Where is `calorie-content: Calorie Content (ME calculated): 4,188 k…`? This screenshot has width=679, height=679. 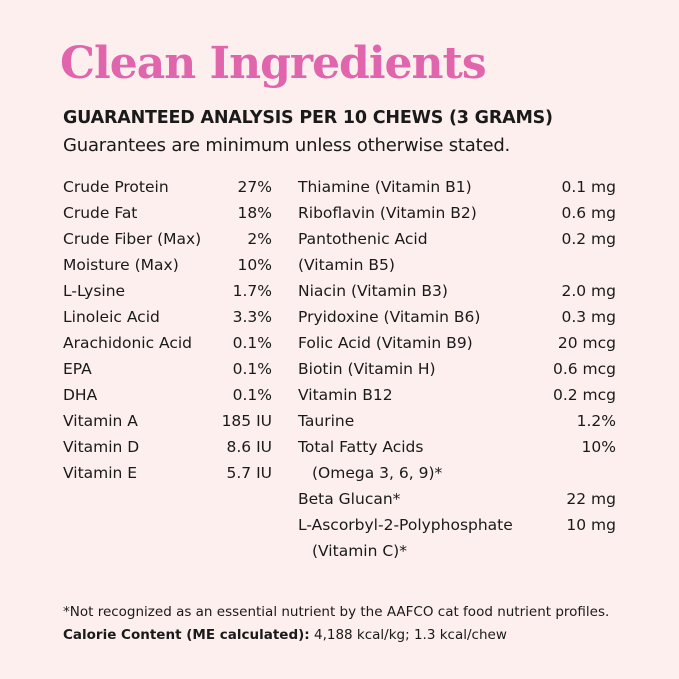
calorie-content: Calorie Content (ME calculated): 4,188 k… is located at coordinates (285, 635).